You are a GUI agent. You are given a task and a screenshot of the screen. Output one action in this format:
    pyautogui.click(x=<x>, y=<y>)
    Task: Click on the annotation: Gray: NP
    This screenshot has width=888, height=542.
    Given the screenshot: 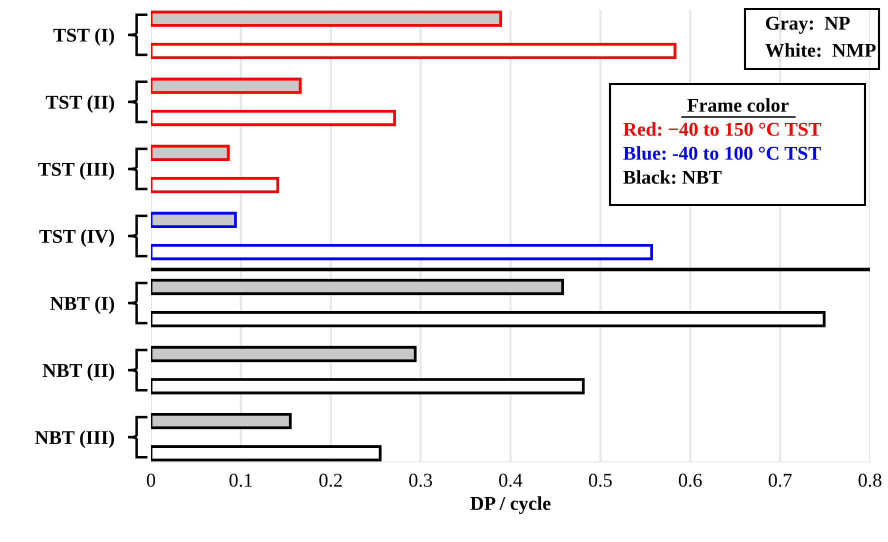 What is the action you would take?
    pyautogui.click(x=808, y=25)
    